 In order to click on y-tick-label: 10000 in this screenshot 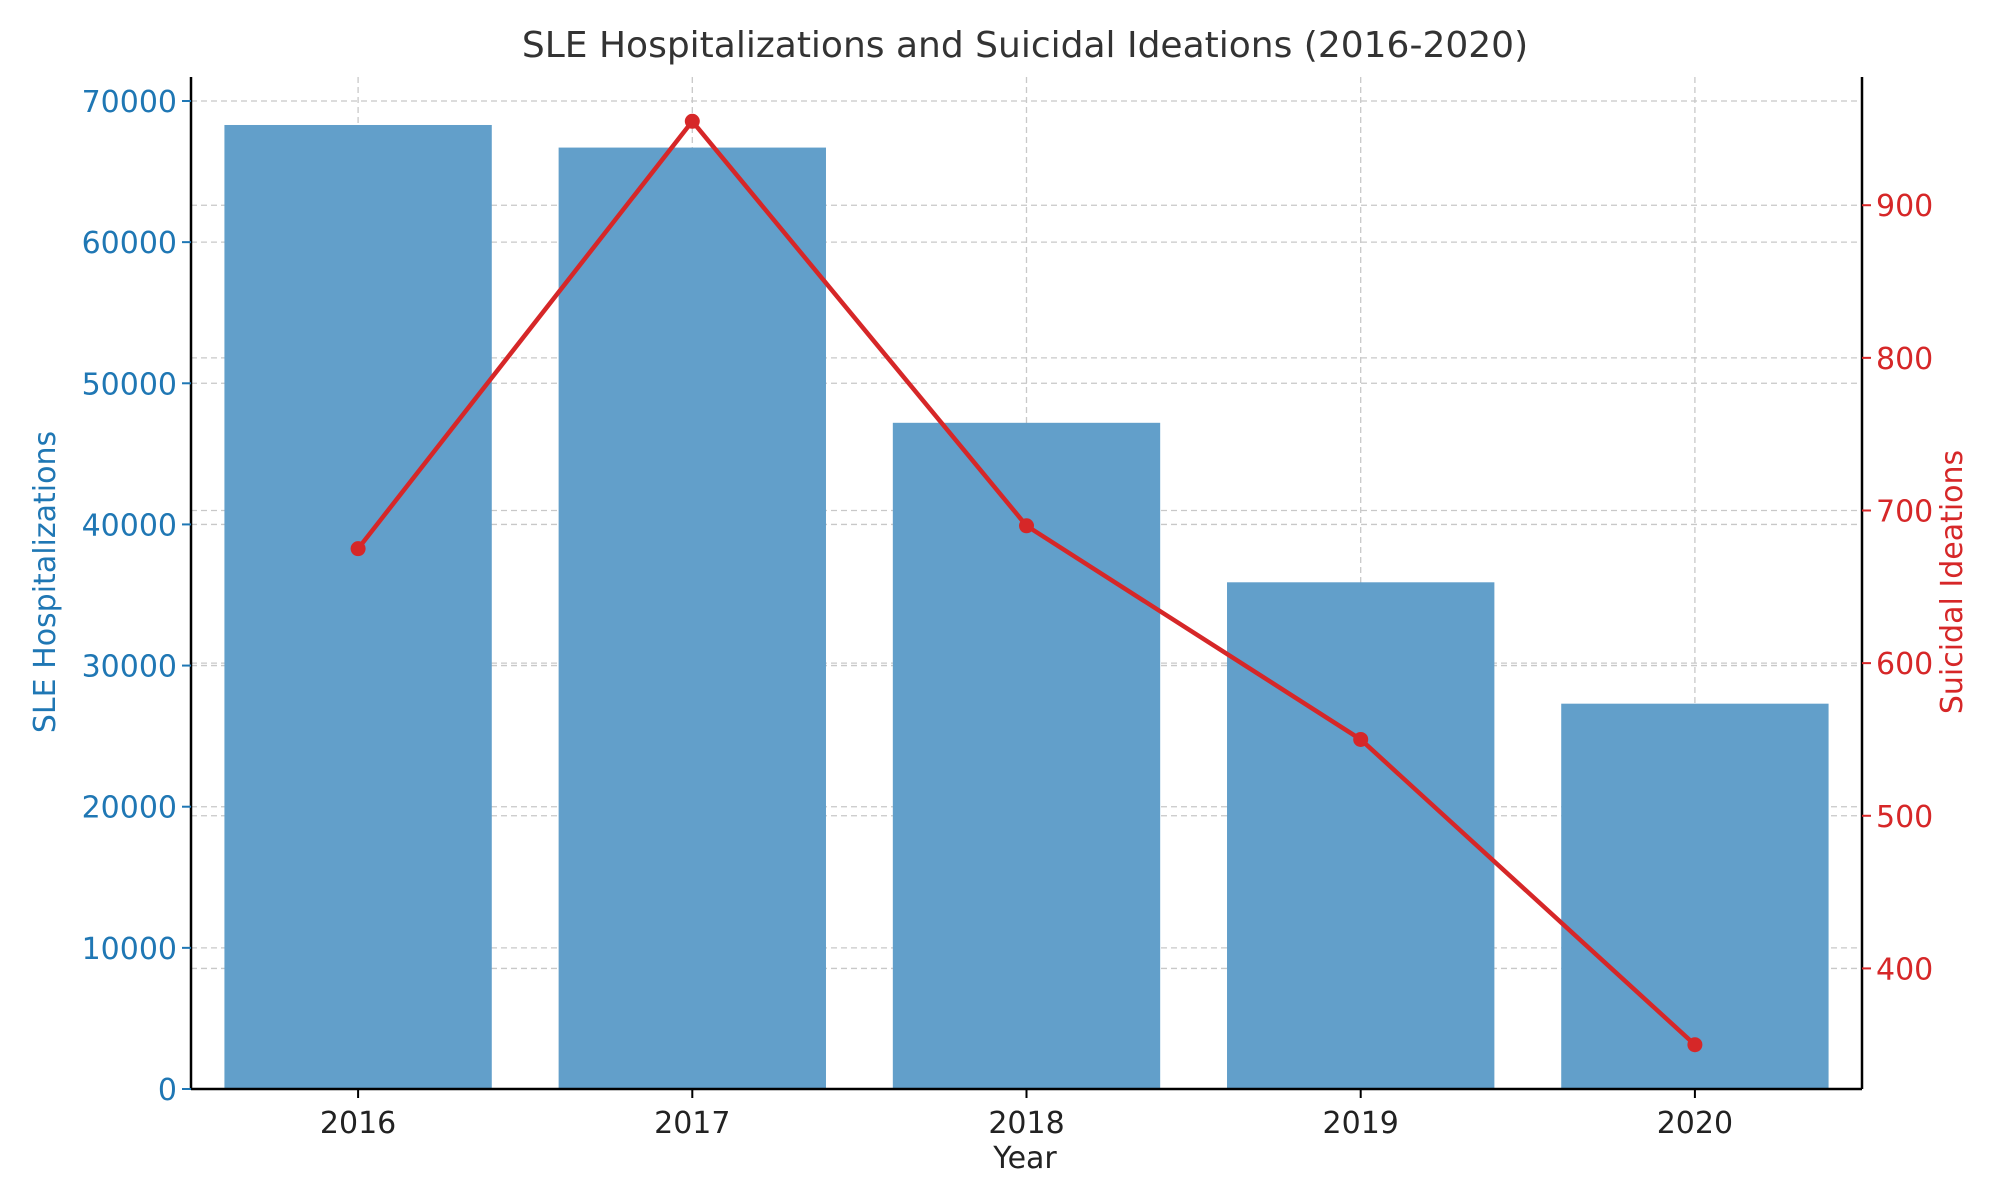, I will do `click(129, 949)`.